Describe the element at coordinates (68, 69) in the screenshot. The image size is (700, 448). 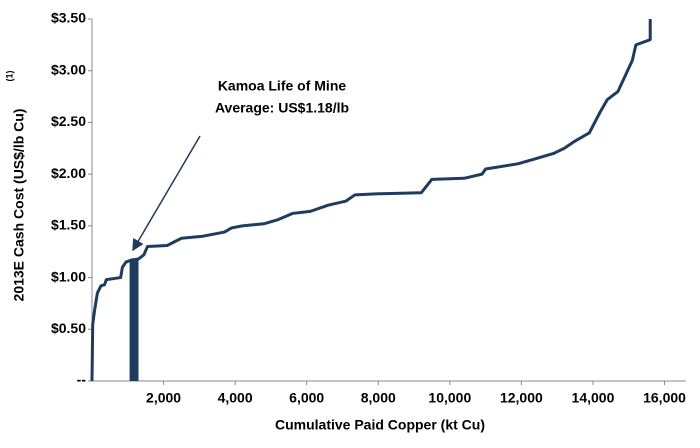
I see `y-tick-label: $3.00` at that location.